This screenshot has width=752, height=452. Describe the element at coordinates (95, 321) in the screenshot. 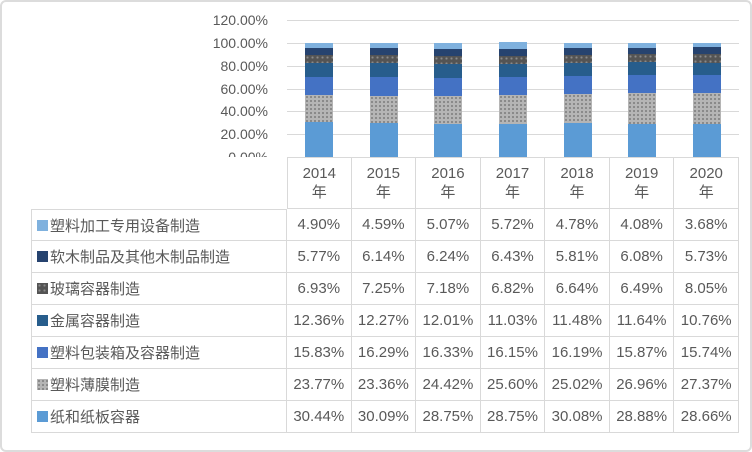

I see `series-label: 金属容器制造` at that location.